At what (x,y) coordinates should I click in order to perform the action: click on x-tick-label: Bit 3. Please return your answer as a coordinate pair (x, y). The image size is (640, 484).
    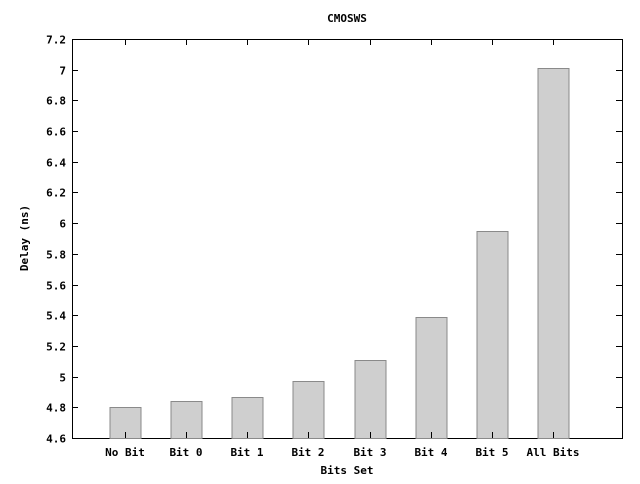
    Looking at the image, I should click on (369, 452).